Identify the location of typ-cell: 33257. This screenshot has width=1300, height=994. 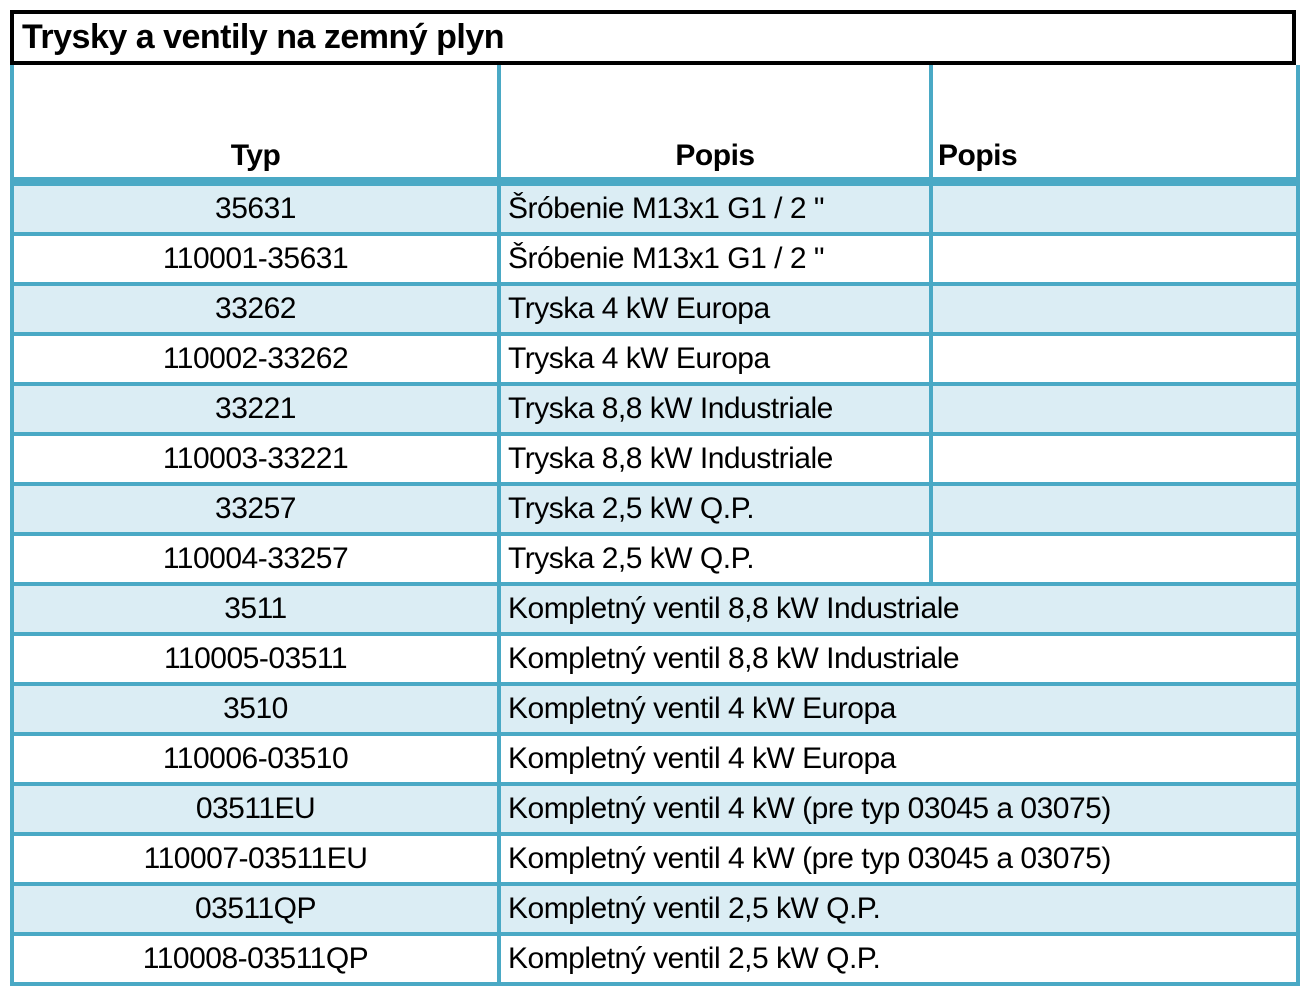
(255, 509).